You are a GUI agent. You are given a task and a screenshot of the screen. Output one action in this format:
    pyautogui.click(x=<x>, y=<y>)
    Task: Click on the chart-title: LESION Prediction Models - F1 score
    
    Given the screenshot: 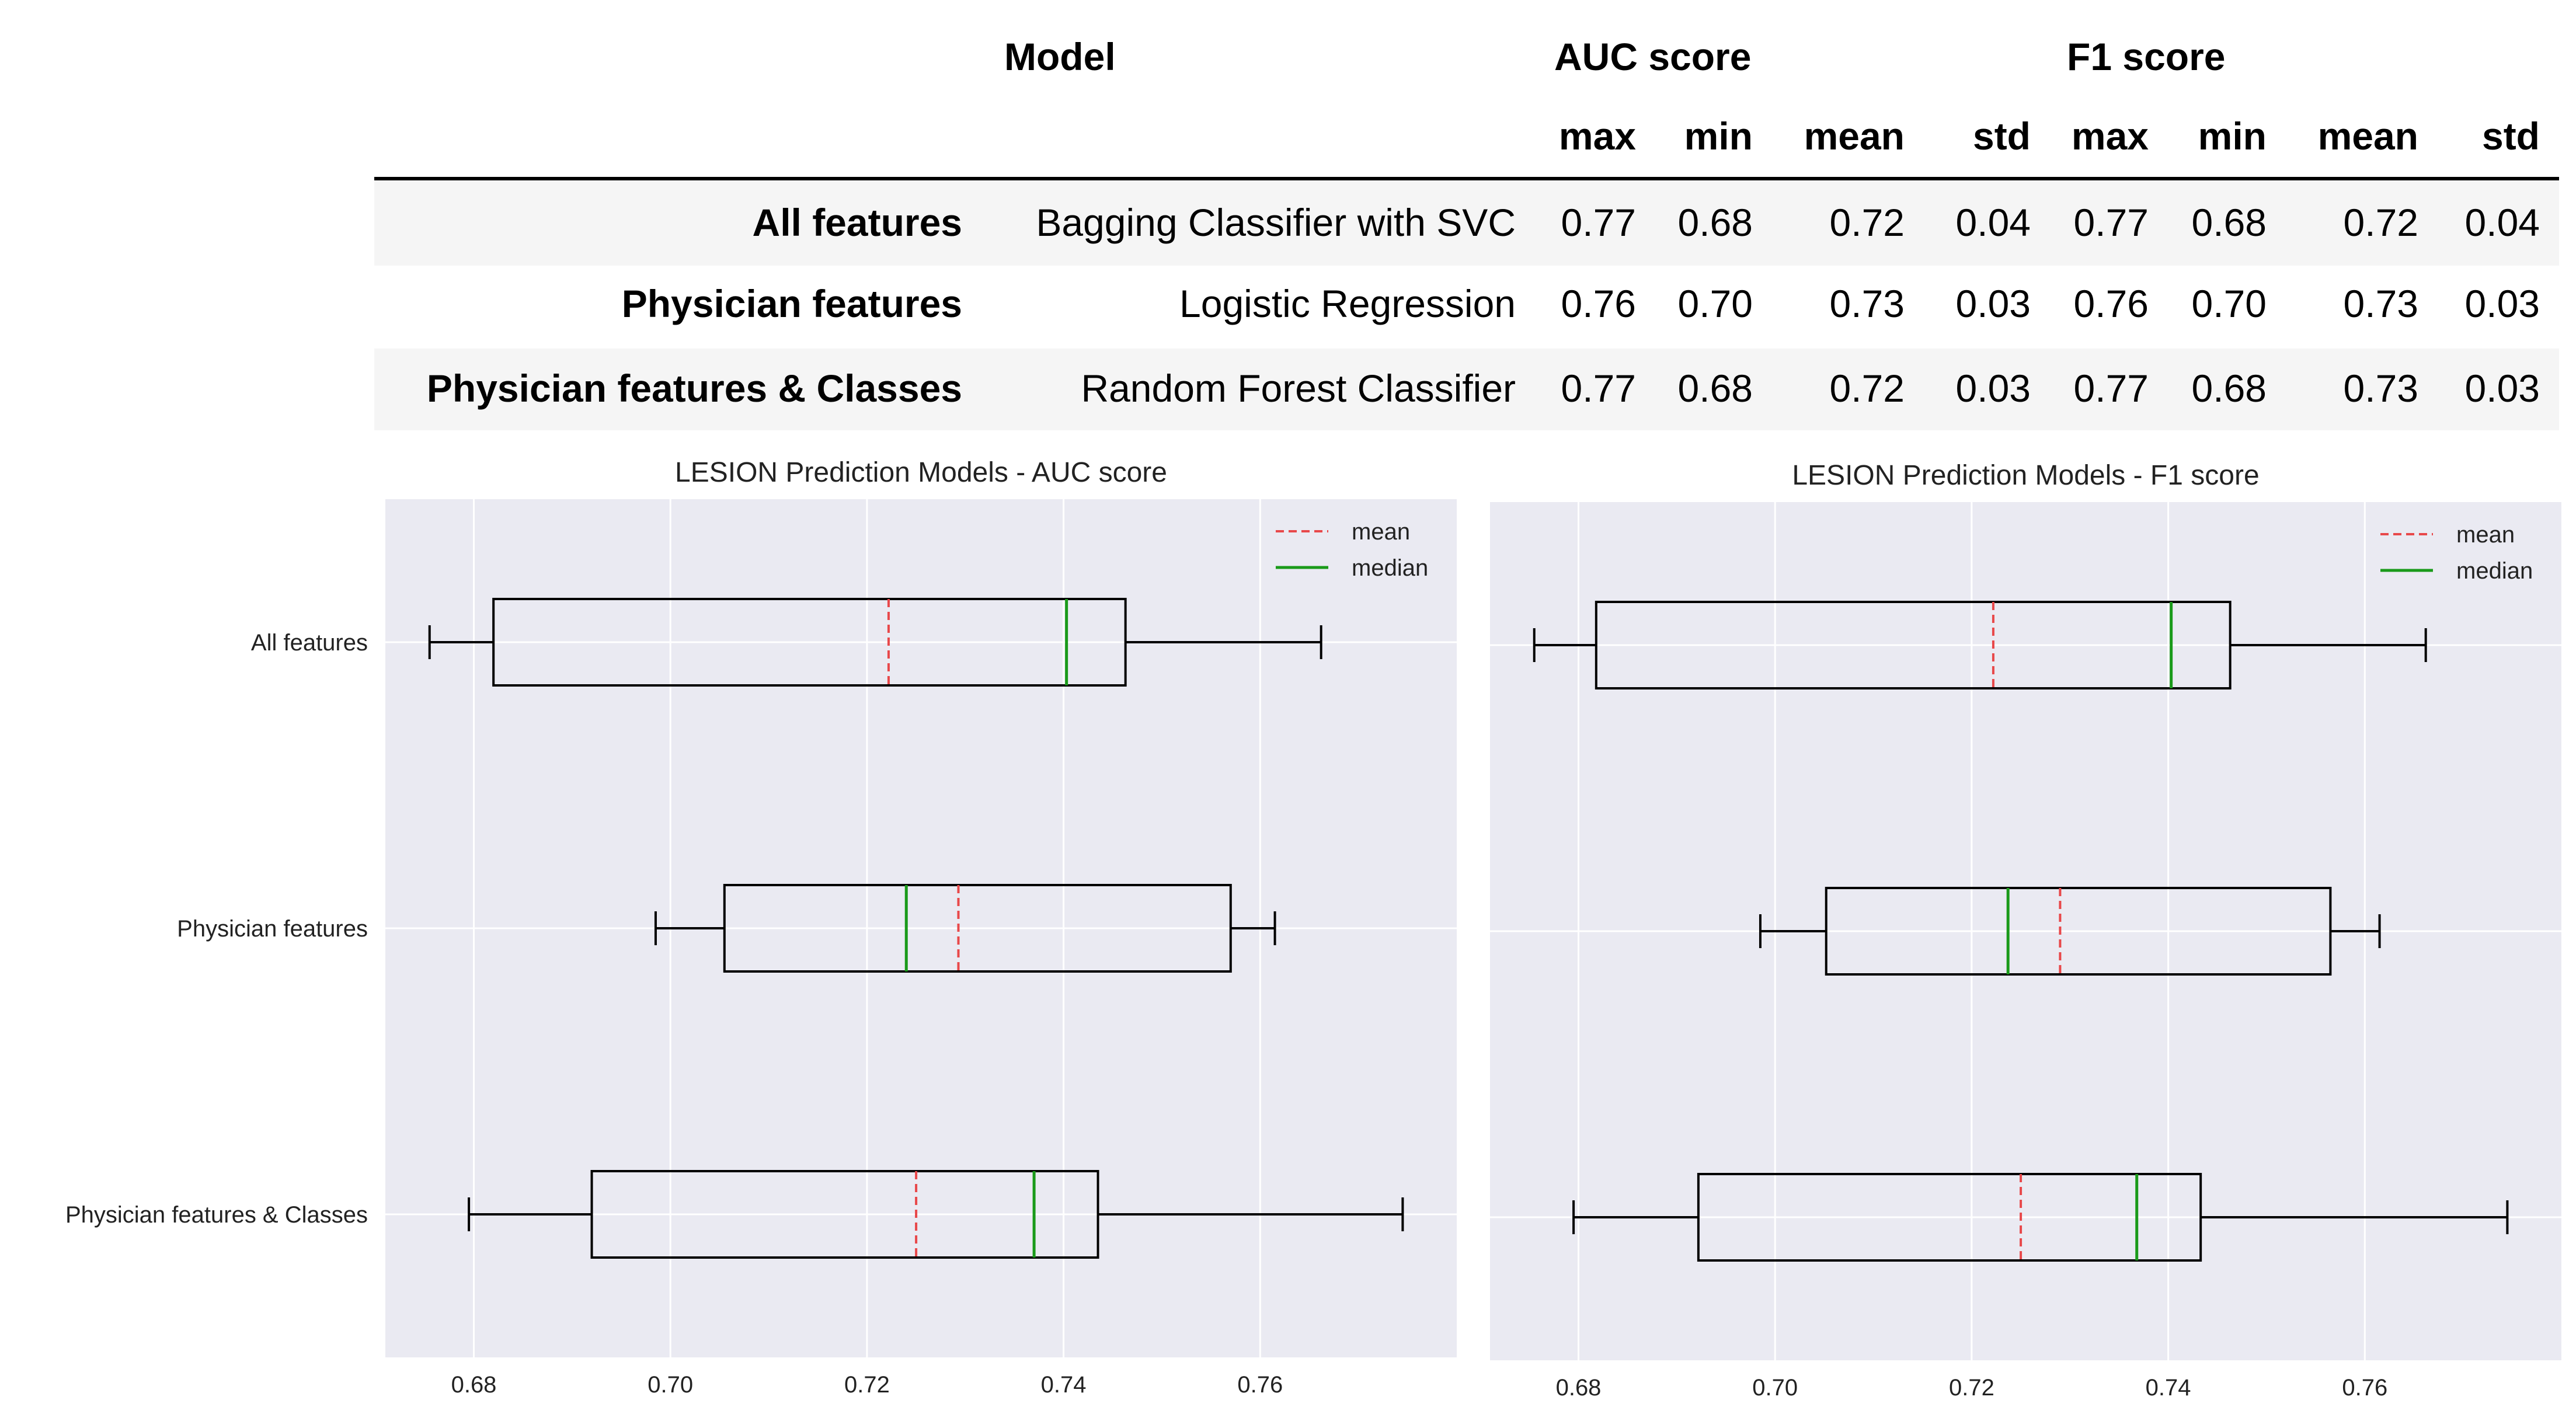 What is the action you would take?
    pyautogui.click(x=2025, y=475)
    